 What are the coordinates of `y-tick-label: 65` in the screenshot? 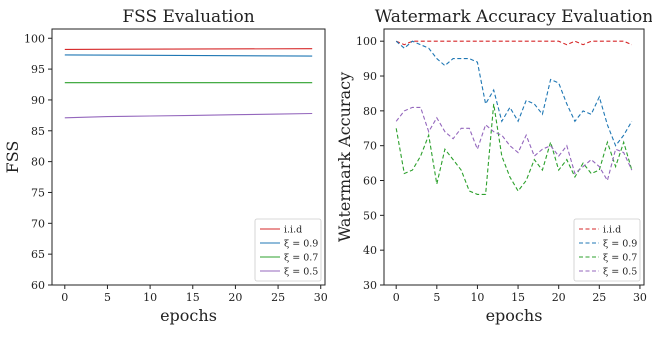 It's located at (38, 254).